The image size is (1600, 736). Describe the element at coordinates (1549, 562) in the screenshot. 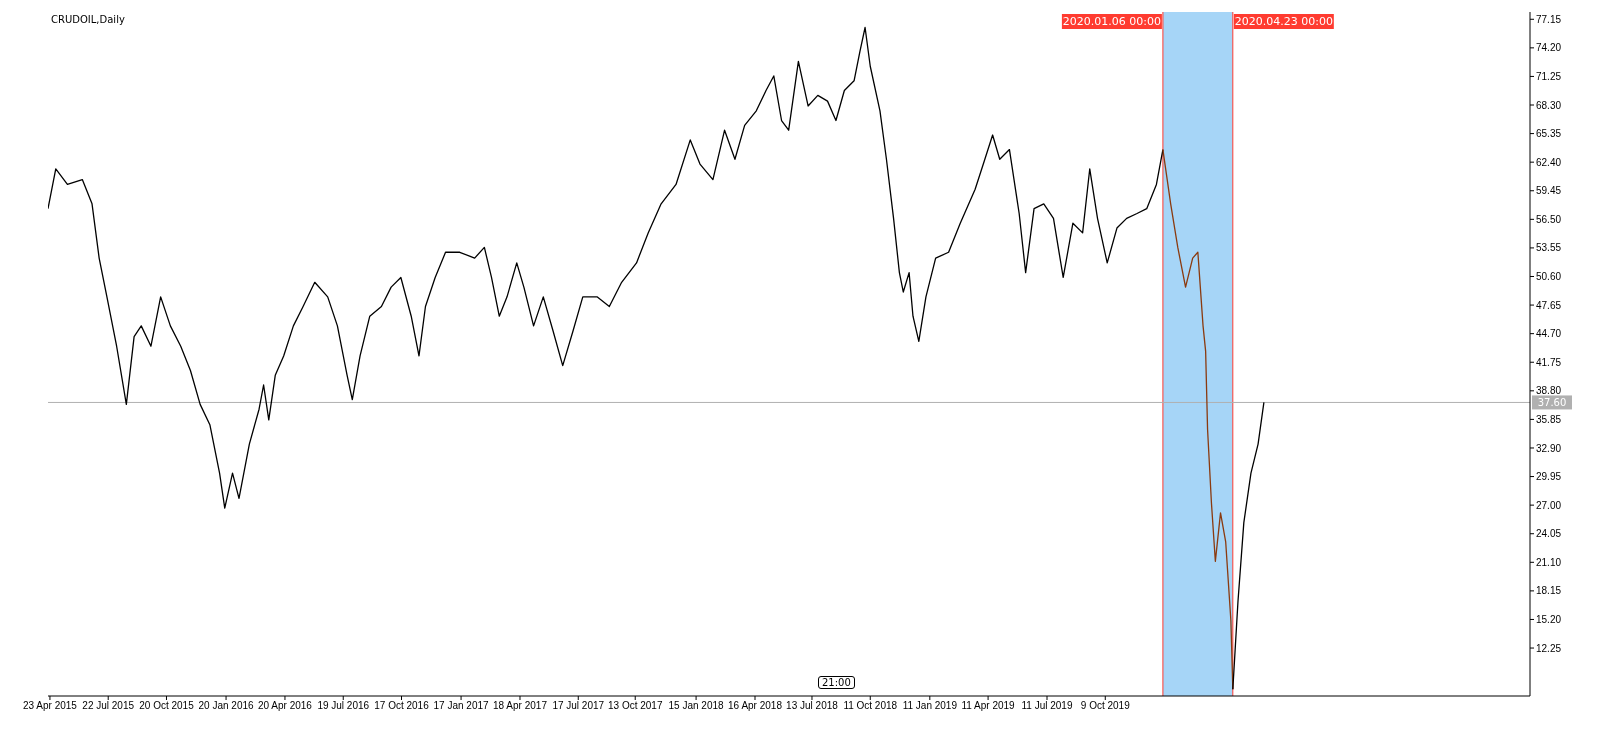

I see `y-tick-label: 21.10` at that location.